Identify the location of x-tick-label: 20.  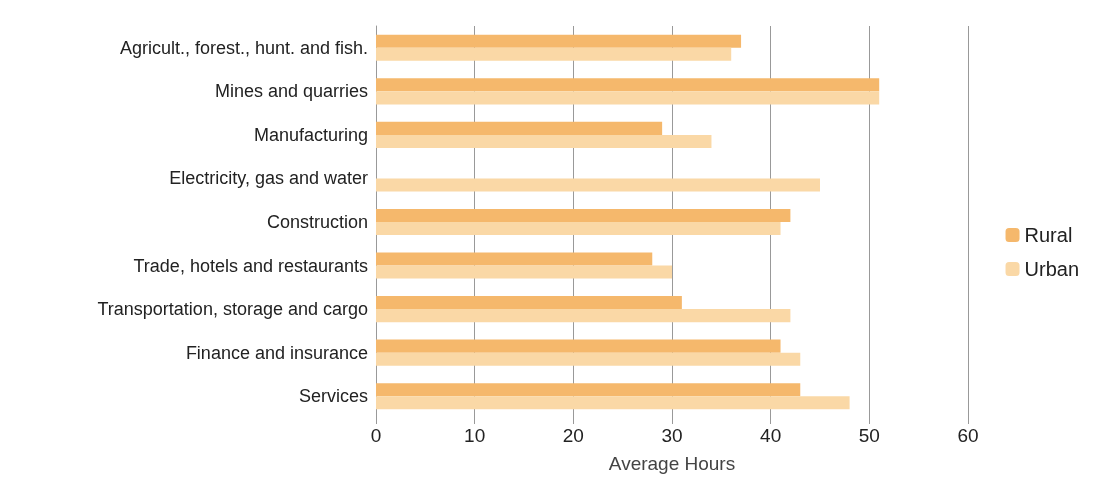
(573, 435).